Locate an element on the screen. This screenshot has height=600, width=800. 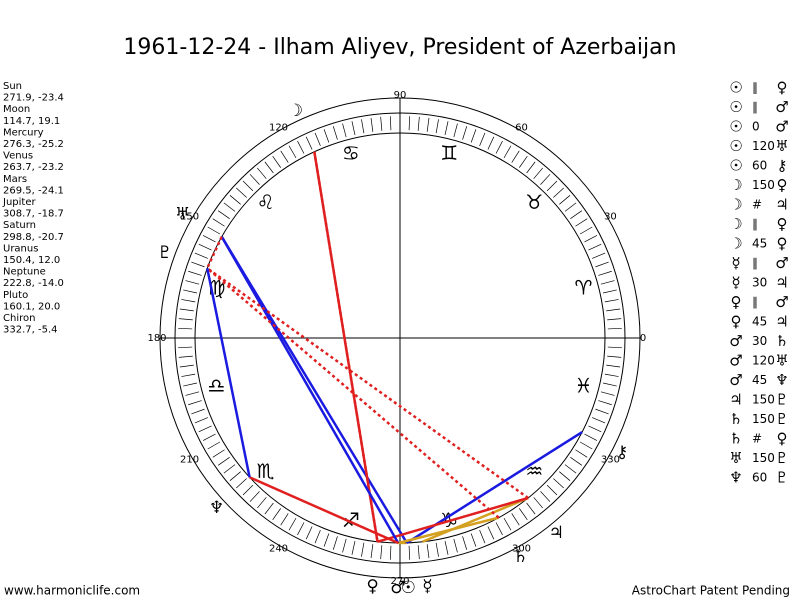
aspect-symbol: # is located at coordinates (757, 439).